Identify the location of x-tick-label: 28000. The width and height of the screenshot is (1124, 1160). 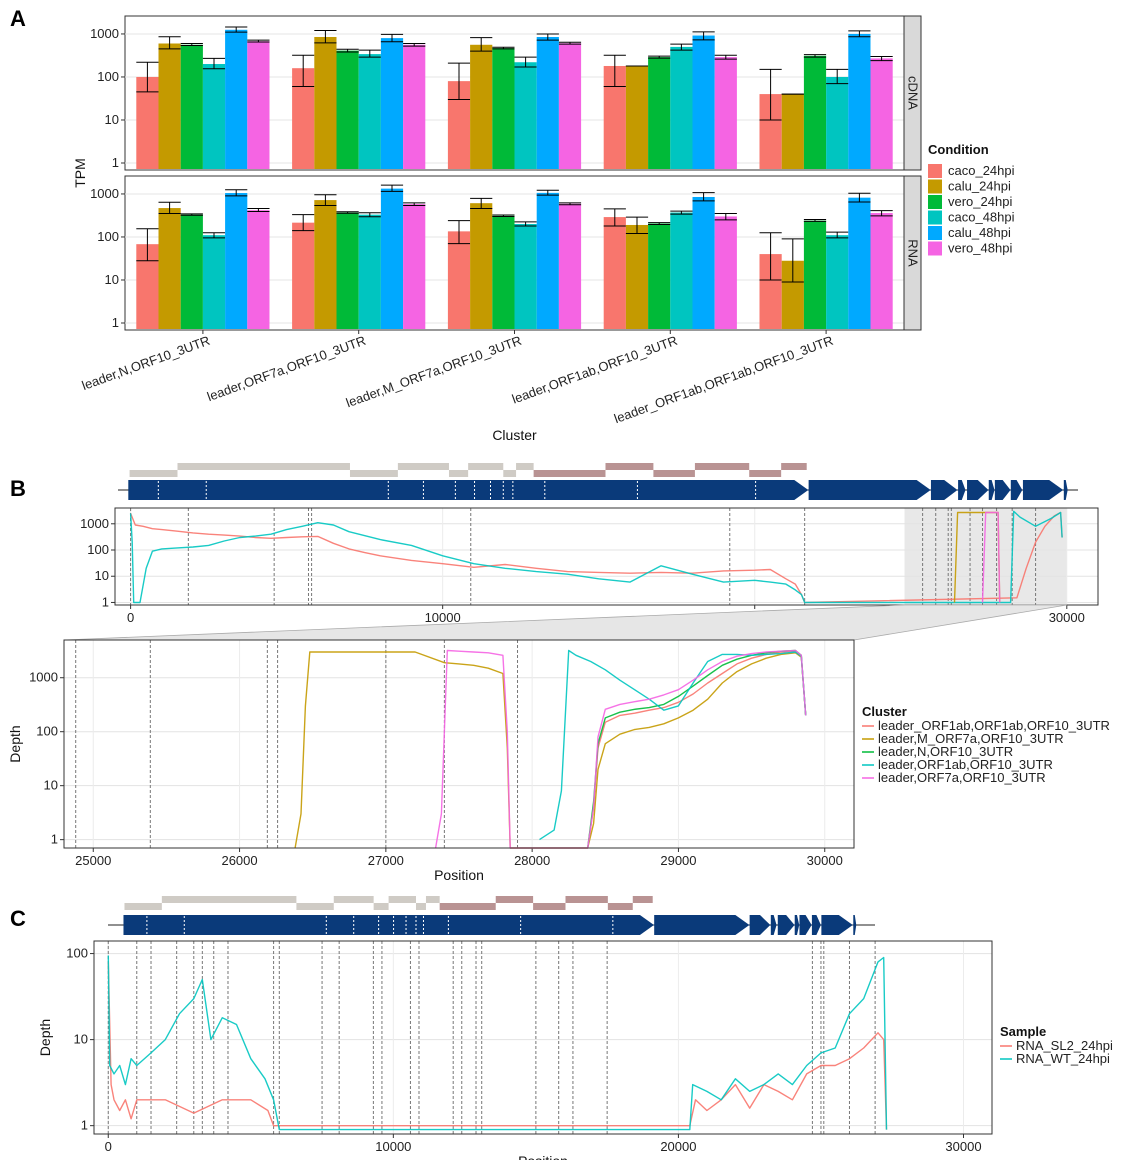
(532, 860).